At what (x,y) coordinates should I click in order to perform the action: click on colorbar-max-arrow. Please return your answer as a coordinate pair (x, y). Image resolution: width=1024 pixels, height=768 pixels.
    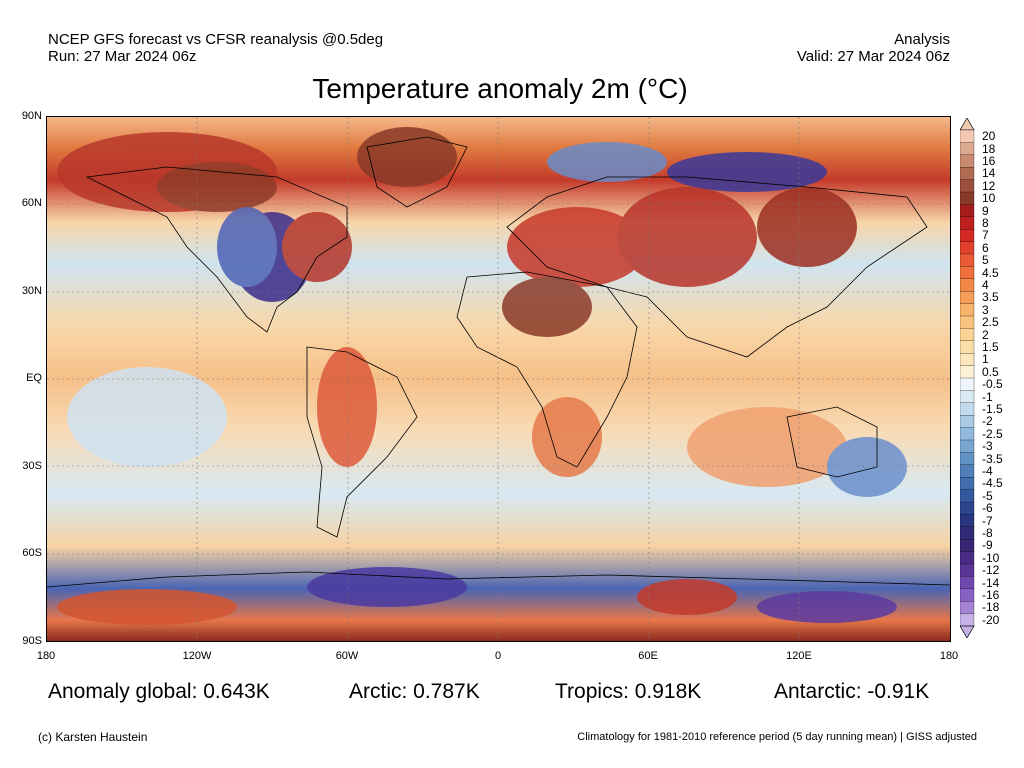
    Looking at the image, I should click on (967, 124).